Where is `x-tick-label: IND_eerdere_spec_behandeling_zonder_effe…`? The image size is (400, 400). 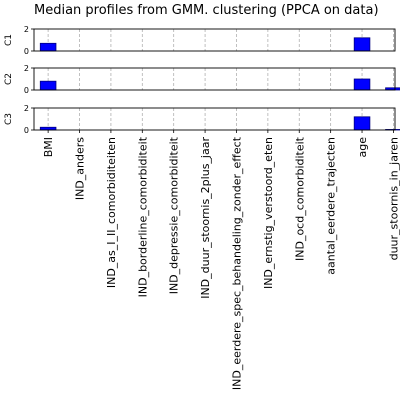
x-tick-label: IND_eerdere_spec_behandeling_zonder_effe… is located at coordinates (236, 263).